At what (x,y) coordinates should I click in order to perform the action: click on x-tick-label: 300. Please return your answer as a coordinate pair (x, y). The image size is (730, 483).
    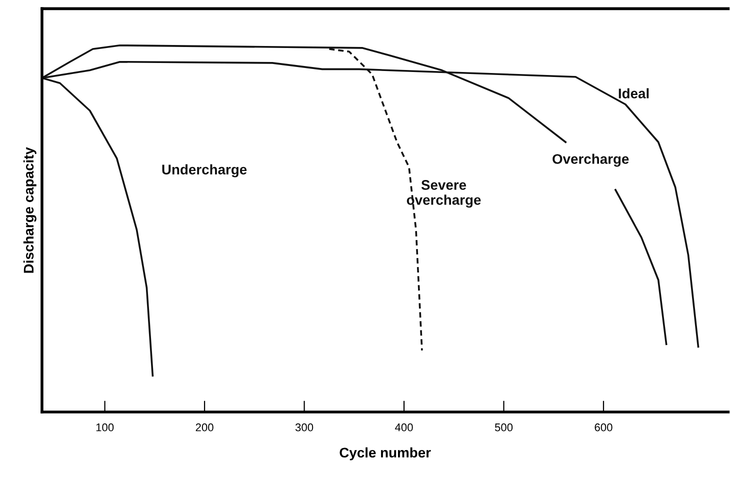
    Looking at the image, I should click on (304, 427).